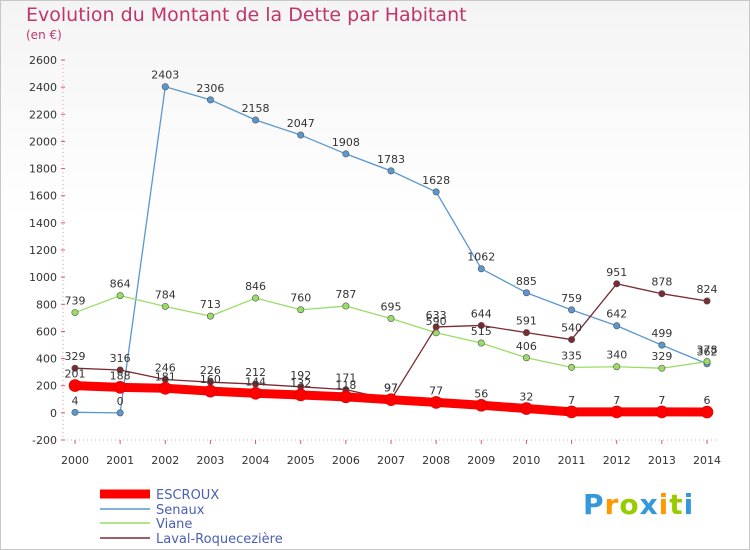 The image size is (750, 550). Describe the element at coordinates (526, 281) in the screenshot. I see `data-label: 885` at that location.